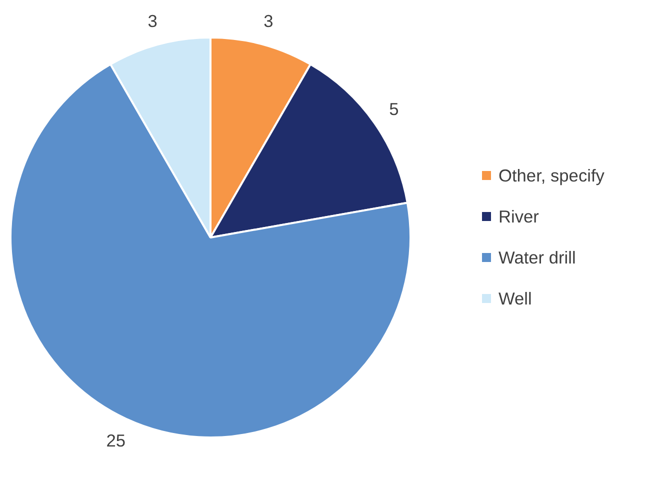 The height and width of the screenshot is (481, 667). What do you see at coordinates (519, 216) in the screenshot?
I see `legend-label: River` at bounding box center [519, 216].